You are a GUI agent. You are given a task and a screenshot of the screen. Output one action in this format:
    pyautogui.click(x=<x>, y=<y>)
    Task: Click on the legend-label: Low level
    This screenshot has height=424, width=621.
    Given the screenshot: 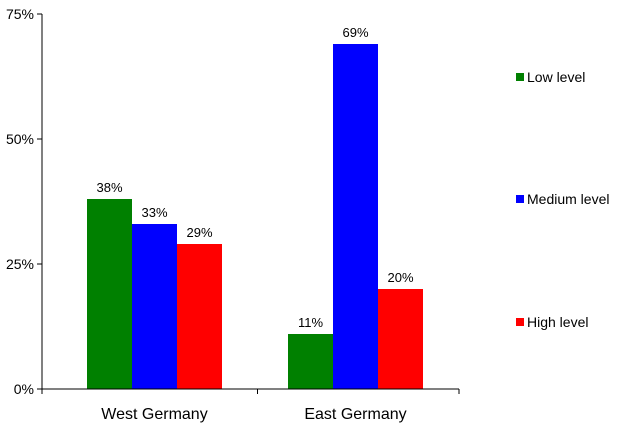 What is the action you would take?
    pyautogui.click(x=556, y=77)
    